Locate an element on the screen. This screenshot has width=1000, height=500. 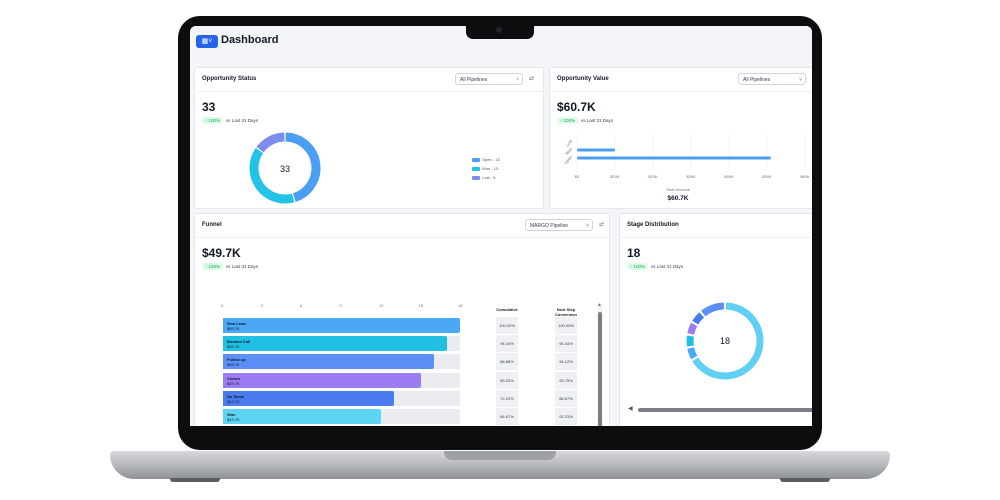
card-title: Opportunity Status is located at coordinates (229, 79).